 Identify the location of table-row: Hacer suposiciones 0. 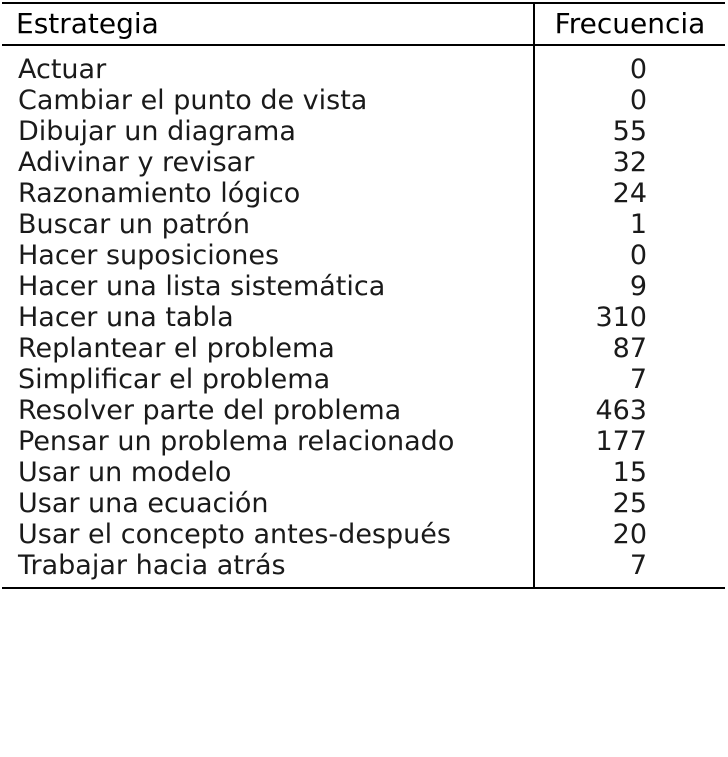
(363, 255).